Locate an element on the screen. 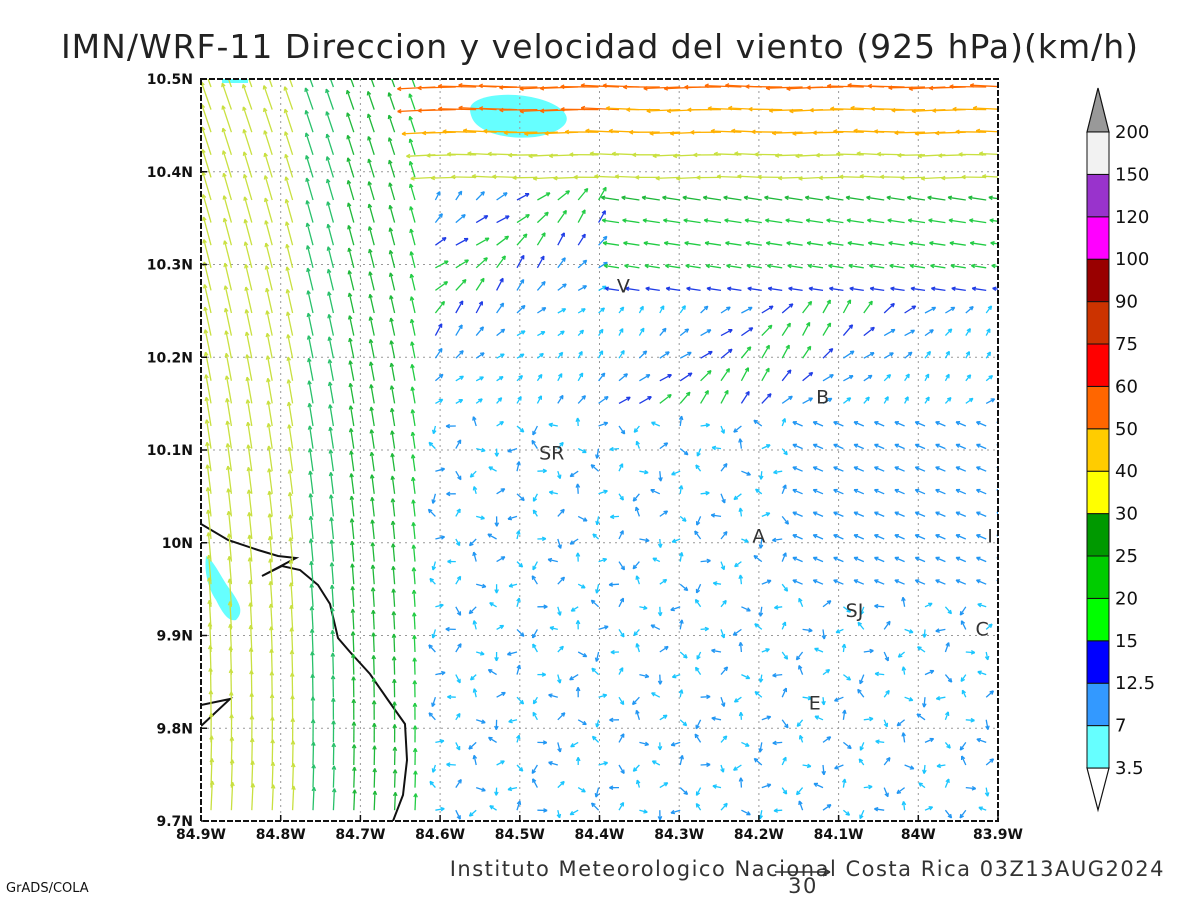  colorbar-label: 25 is located at coordinates (1126, 556).